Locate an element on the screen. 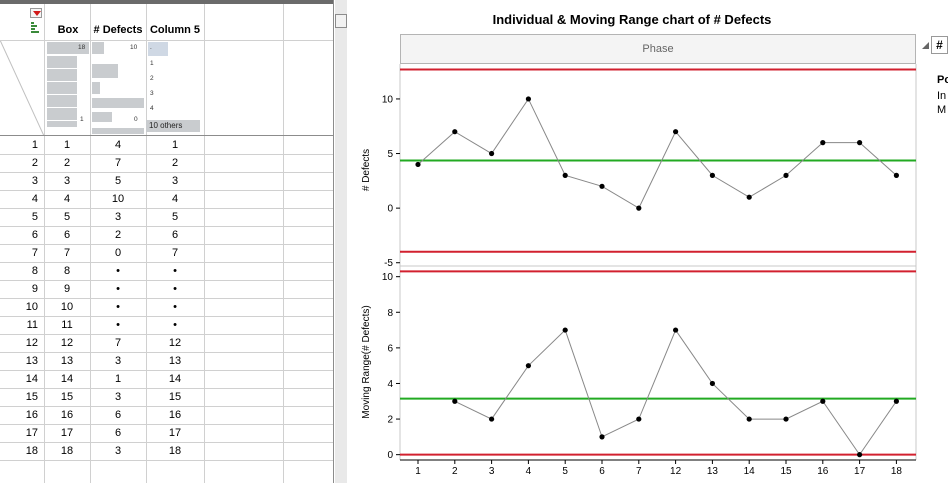 The width and height of the screenshot is (948, 483). cell-column5: 1 is located at coordinates (175, 145).